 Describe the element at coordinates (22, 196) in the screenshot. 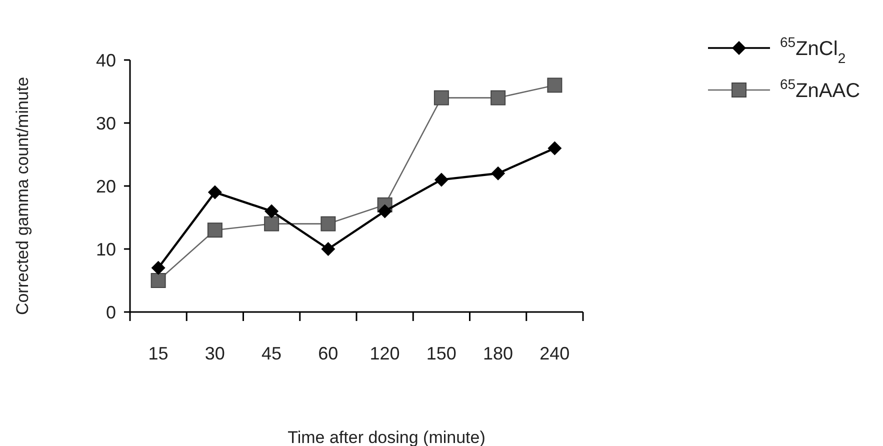

I see `y-axis-title: Corrected gamma count/minute` at that location.